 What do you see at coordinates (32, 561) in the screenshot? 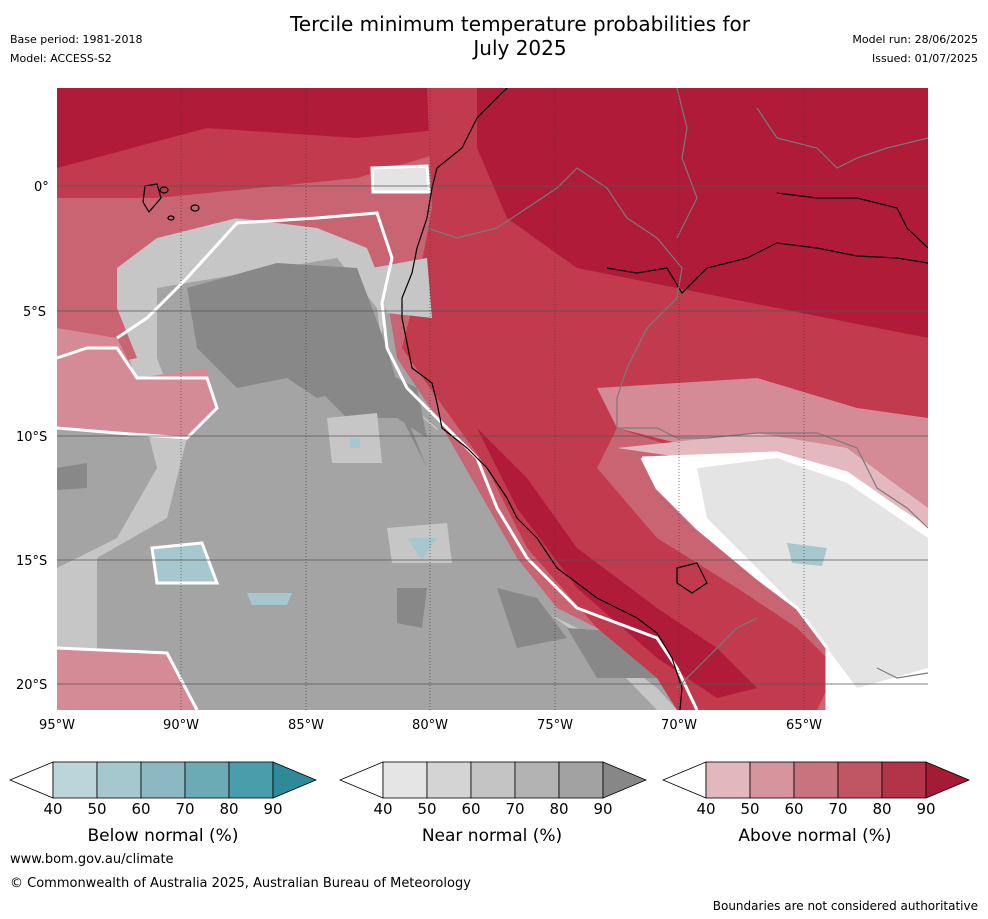
I see `lat-label-15s: 15°S` at bounding box center [32, 561].